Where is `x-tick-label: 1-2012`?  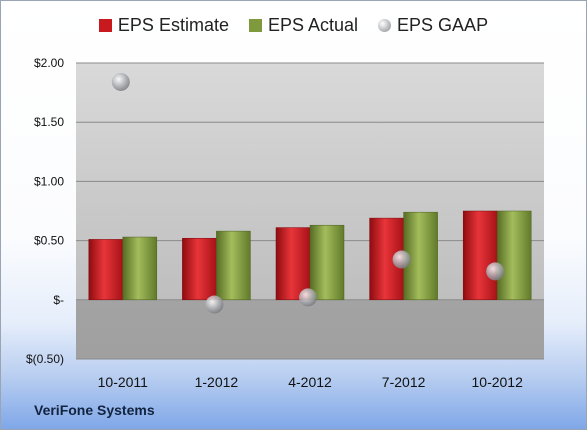
x-tick-label: 1-2012 is located at coordinates (217, 382).